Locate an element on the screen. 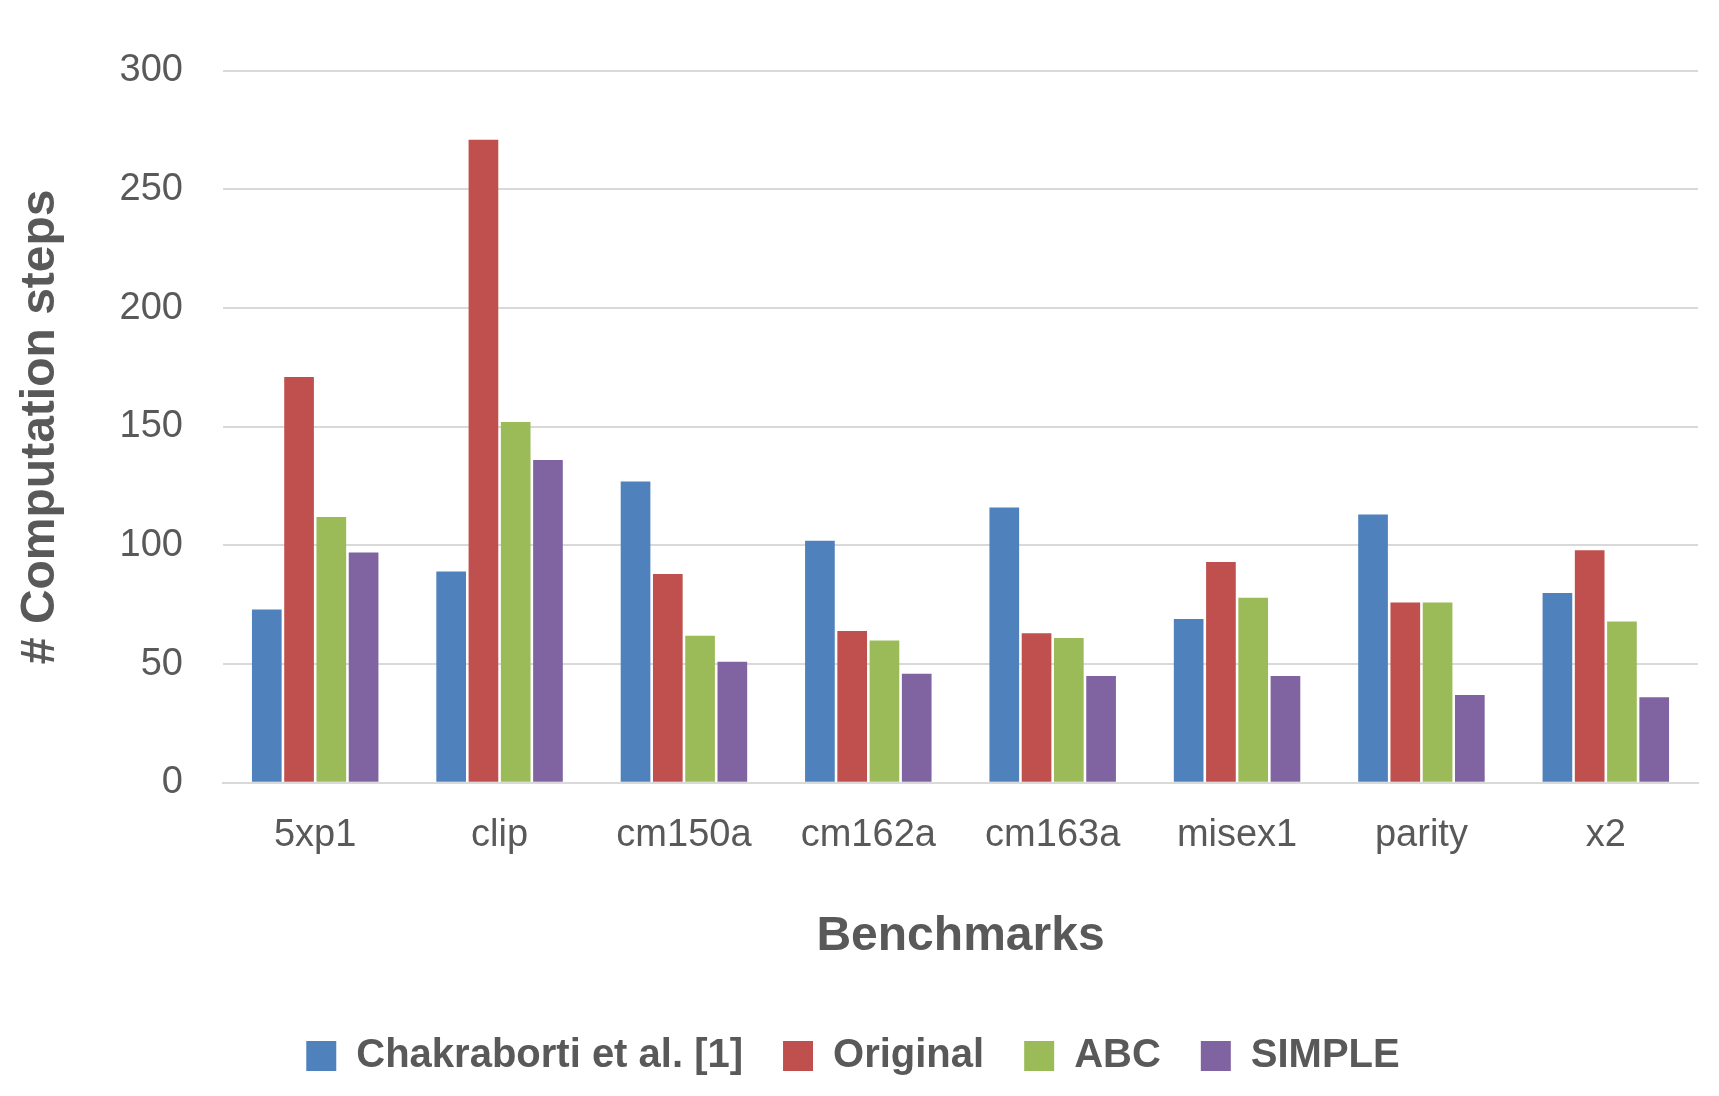 The image size is (1719, 1096). x-tick-label: x2 is located at coordinates (1605, 833).